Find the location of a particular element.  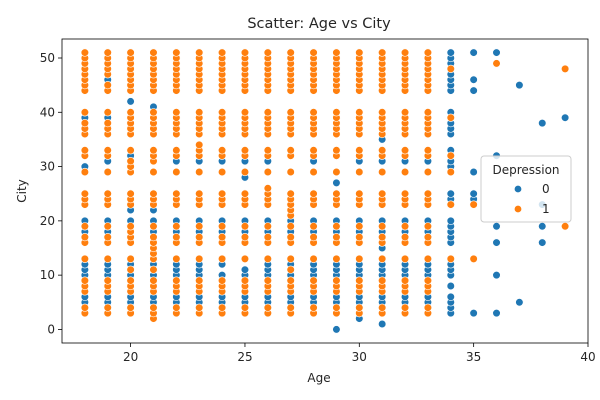

y-tick-label: 10 is located at coordinates (47, 275).